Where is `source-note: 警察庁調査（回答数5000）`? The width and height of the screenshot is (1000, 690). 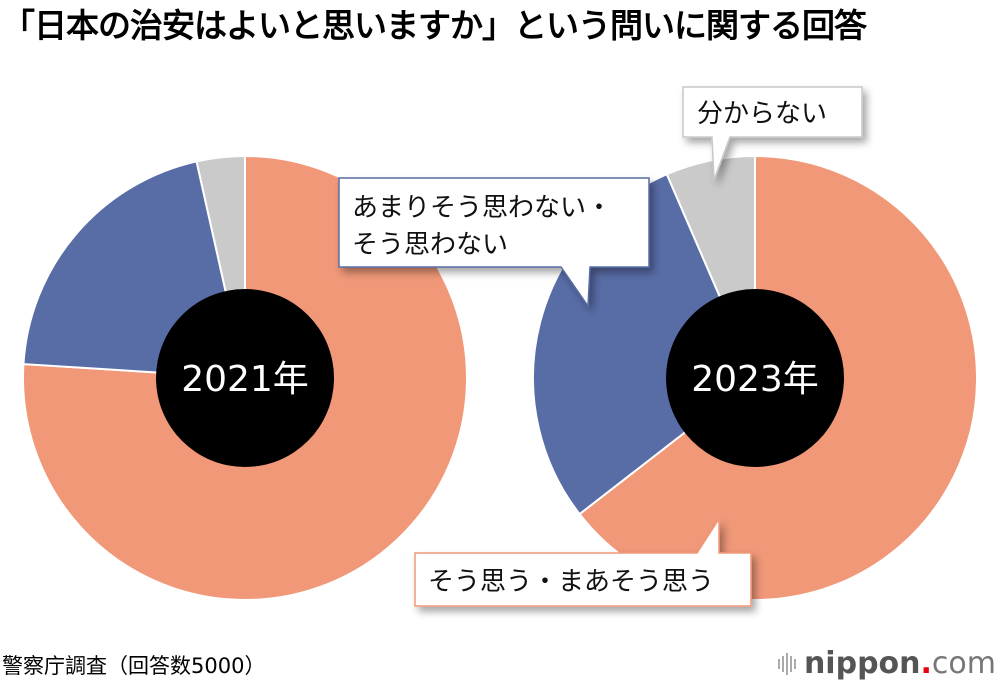 source-note: 警察庁調査（回答数5000） is located at coordinates (134, 666).